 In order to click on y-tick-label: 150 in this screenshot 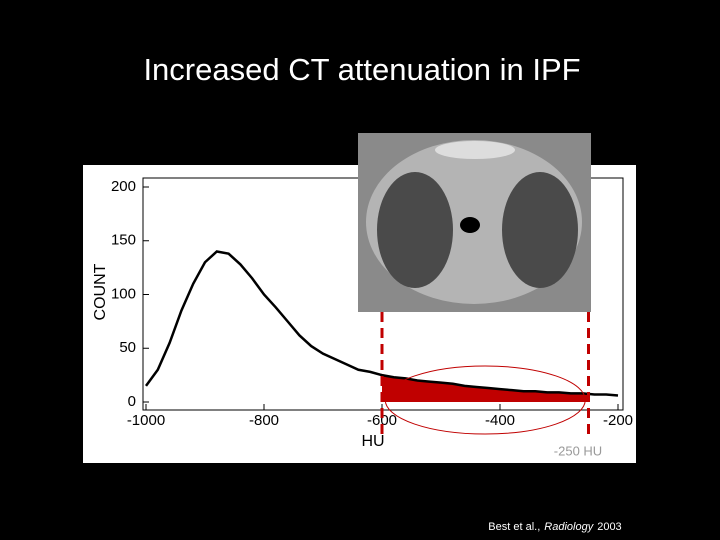, I will do `click(123, 240)`.